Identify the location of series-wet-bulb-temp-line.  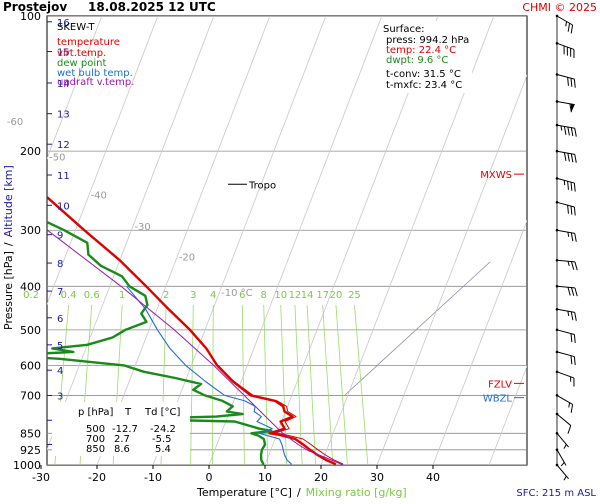
(209, 375).